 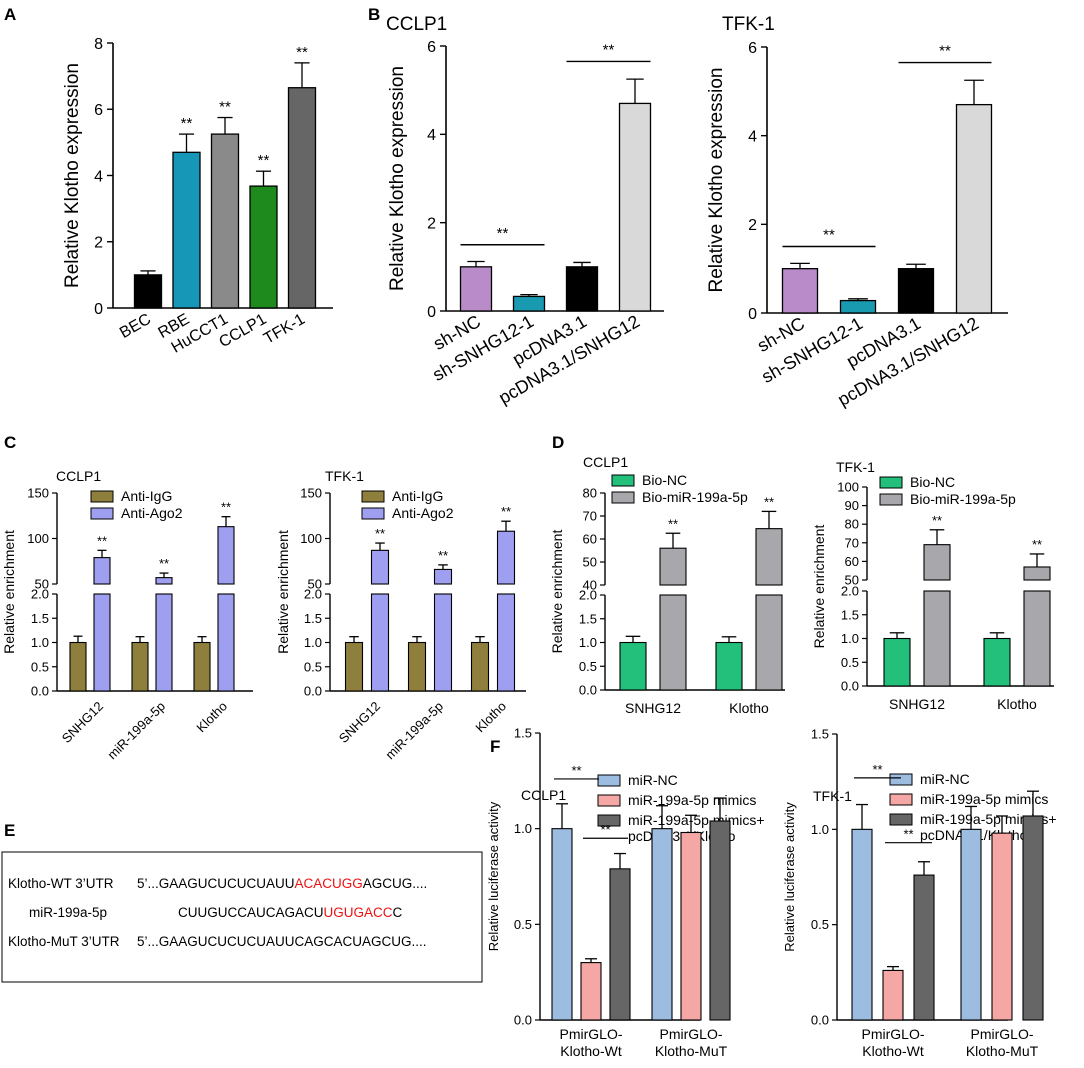 I want to click on panel-label-a: A, so click(x=10, y=14).